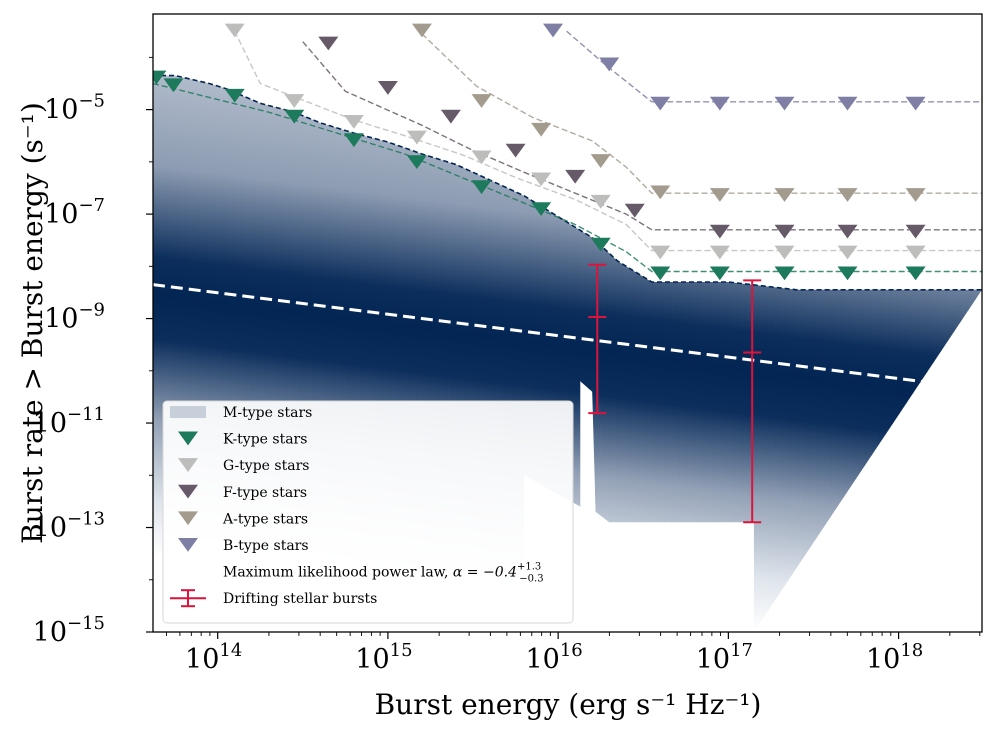  Describe the element at coordinates (241, 413) in the screenshot. I see `legend-entry: M-type stars` at that location.